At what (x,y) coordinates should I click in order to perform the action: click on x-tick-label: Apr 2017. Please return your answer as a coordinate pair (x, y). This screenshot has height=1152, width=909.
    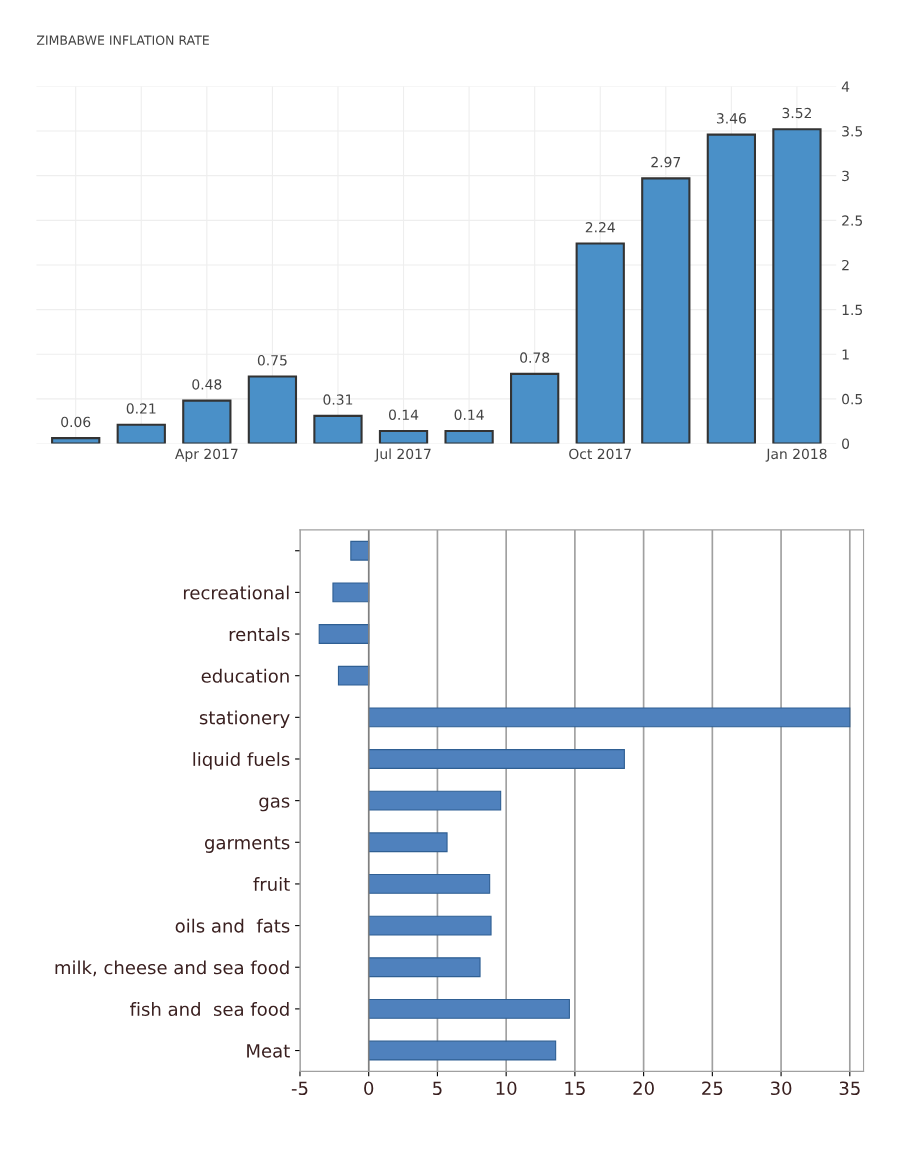
    Looking at the image, I should click on (206, 455).